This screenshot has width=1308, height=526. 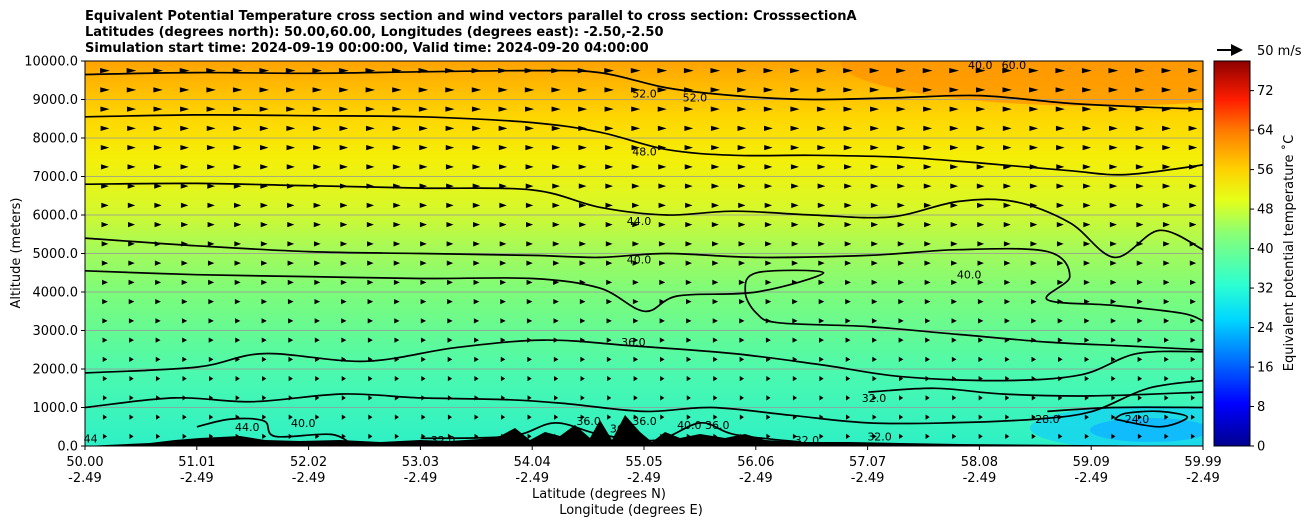 What do you see at coordinates (308, 462) in the screenshot?
I see `x-tick-label-lat: 52.02` at bounding box center [308, 462].